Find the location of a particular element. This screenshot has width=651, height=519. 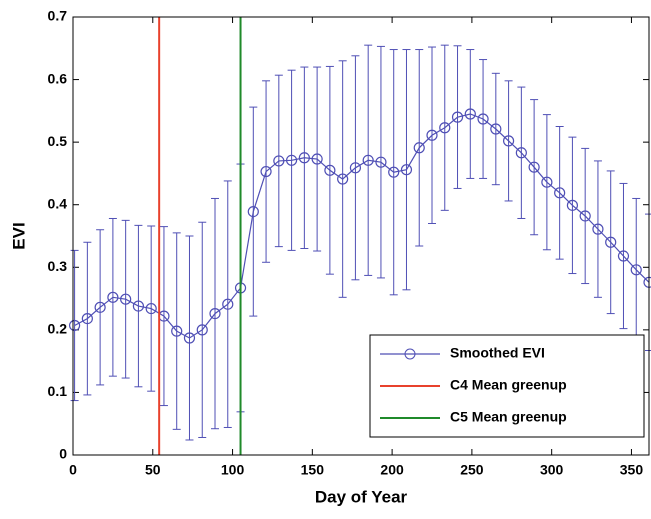

y-tick-label: 0.6 is located at coordinates (58, 78).